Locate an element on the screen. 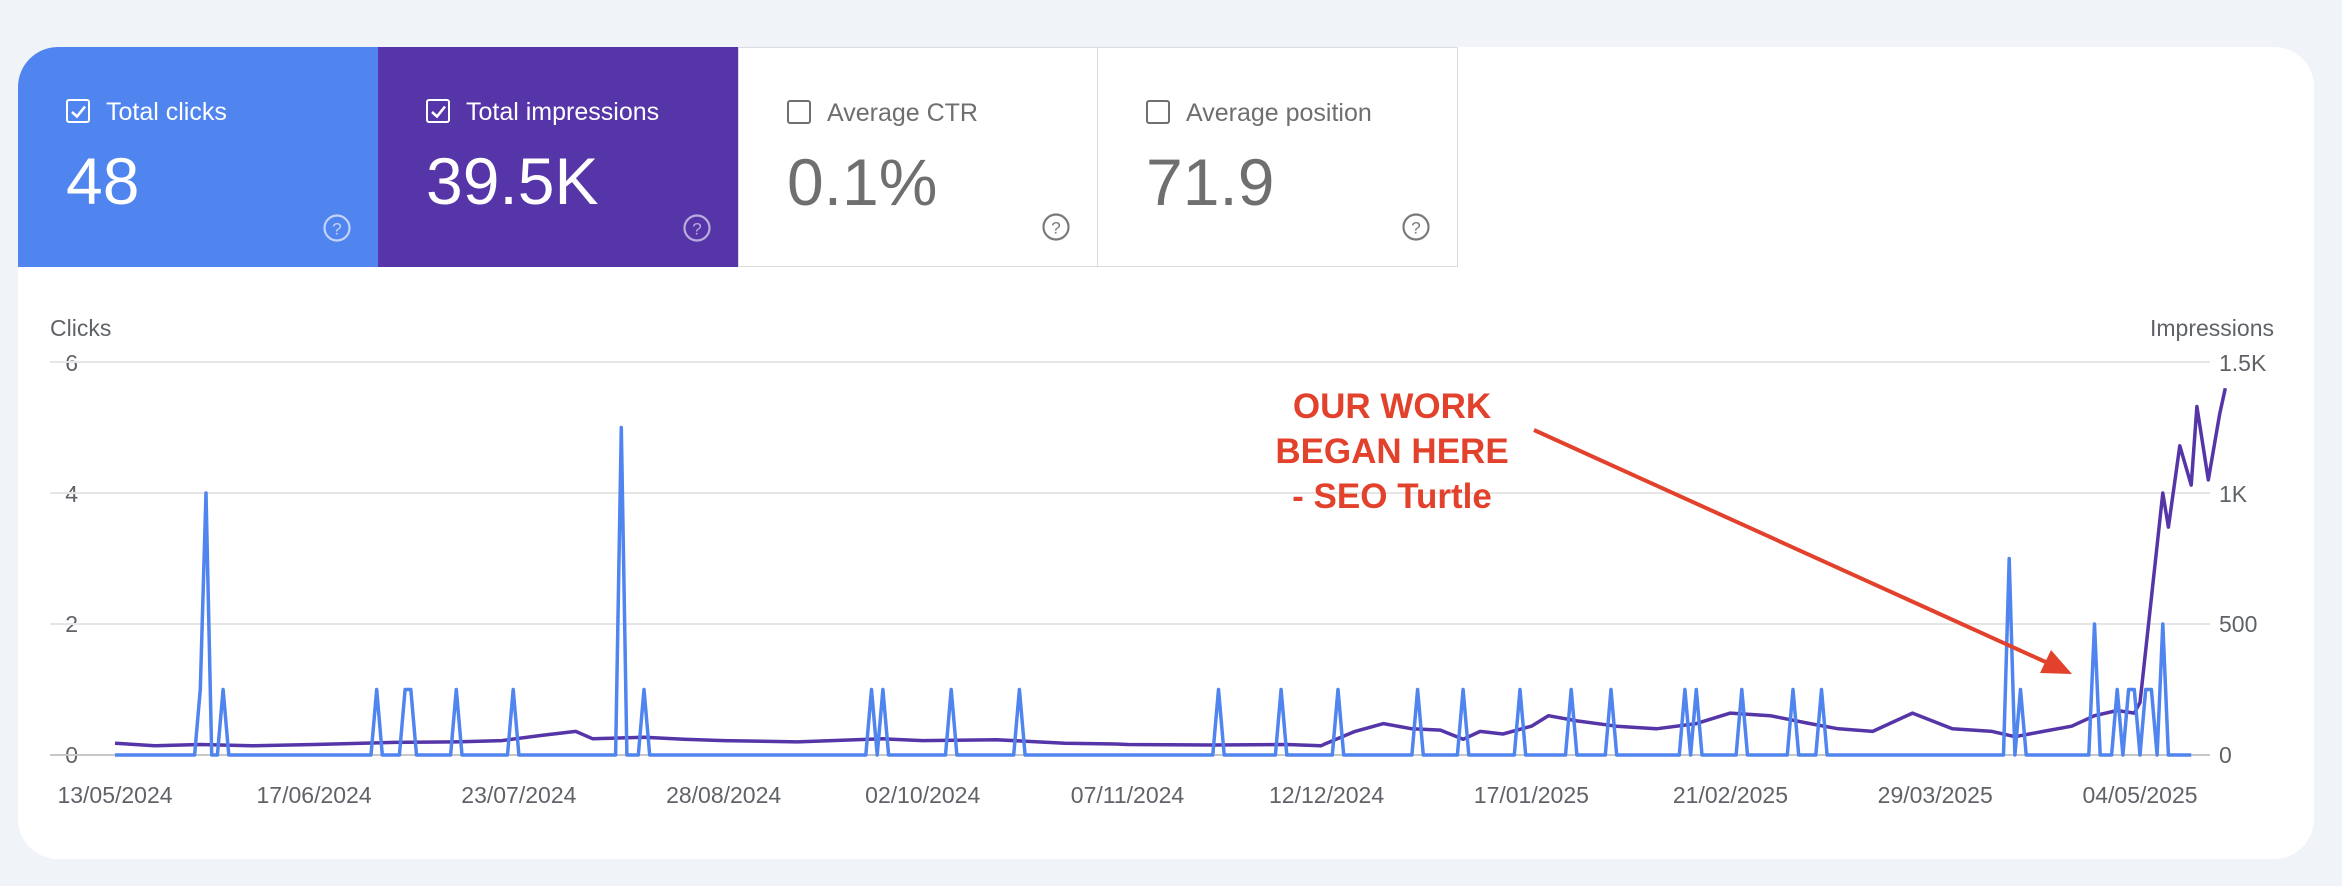  total-impressions-value: 39.5K is located at coordinates (512, 181).